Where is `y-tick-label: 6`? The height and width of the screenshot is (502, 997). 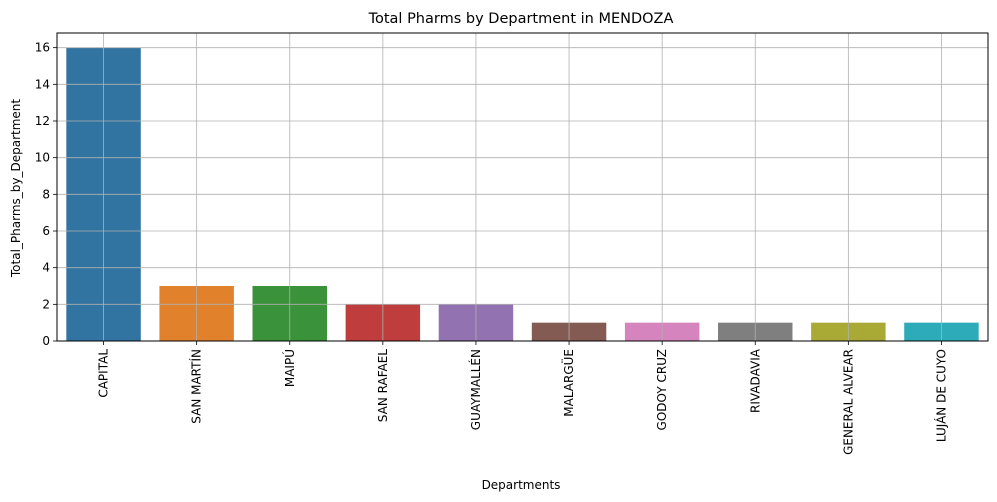 y-tick-label: 6 is located at coordinates (46, 231).